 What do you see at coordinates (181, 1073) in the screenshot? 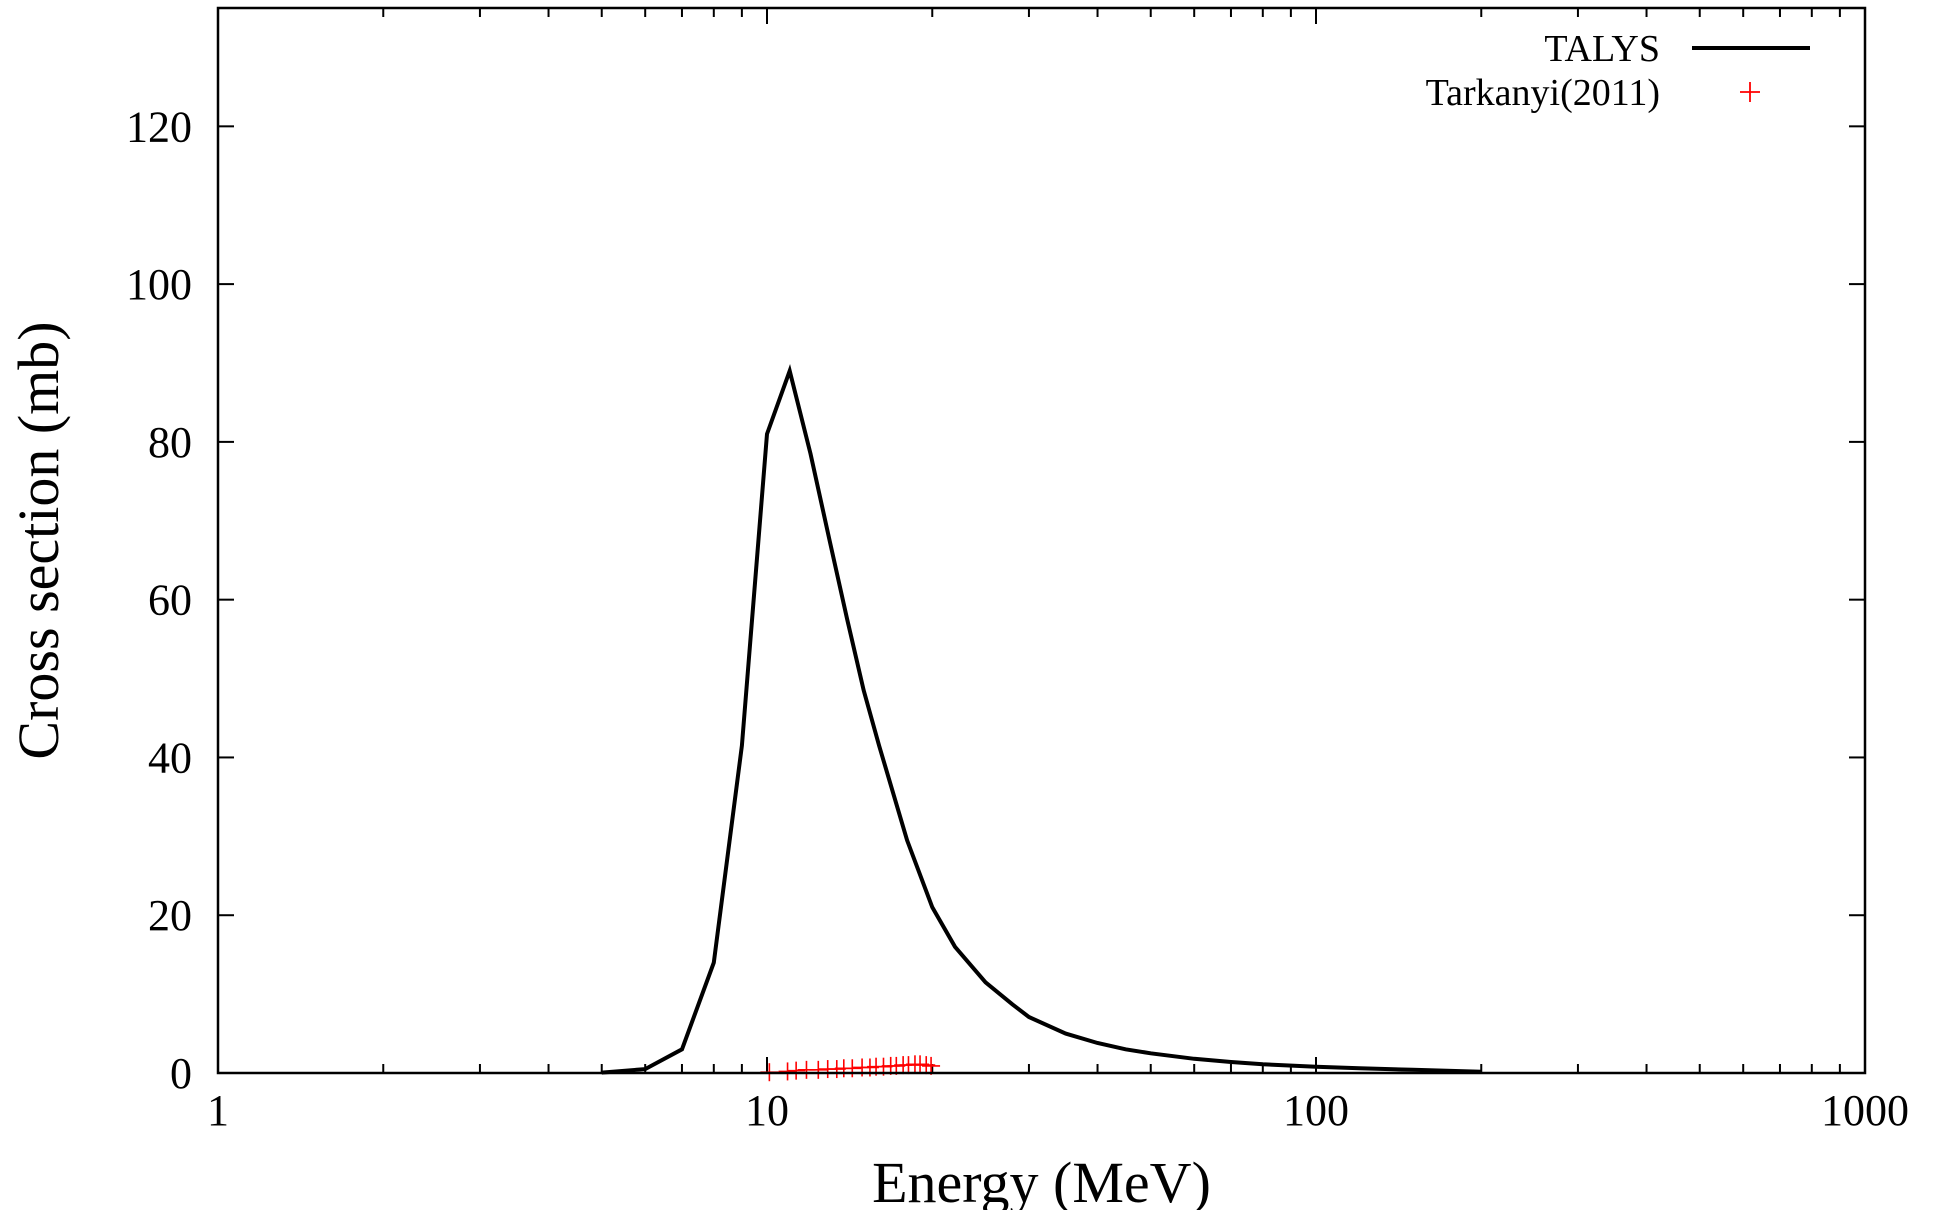
I see `y-tick-label: 0` at bounding box center [181, 1073].